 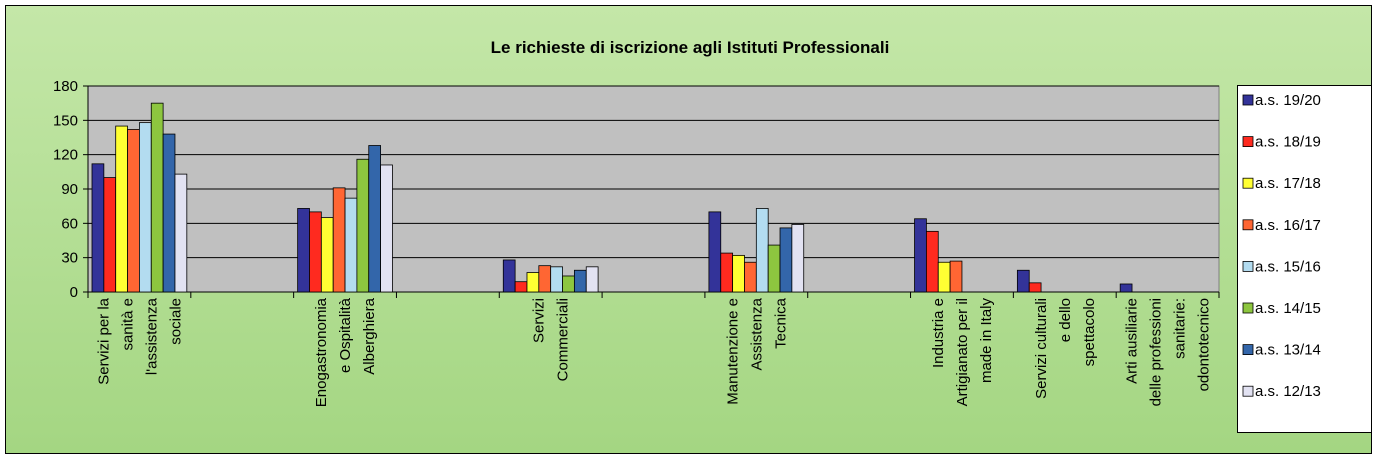 I want to click on y-tick-label: 150, so click(x=65, y=120).